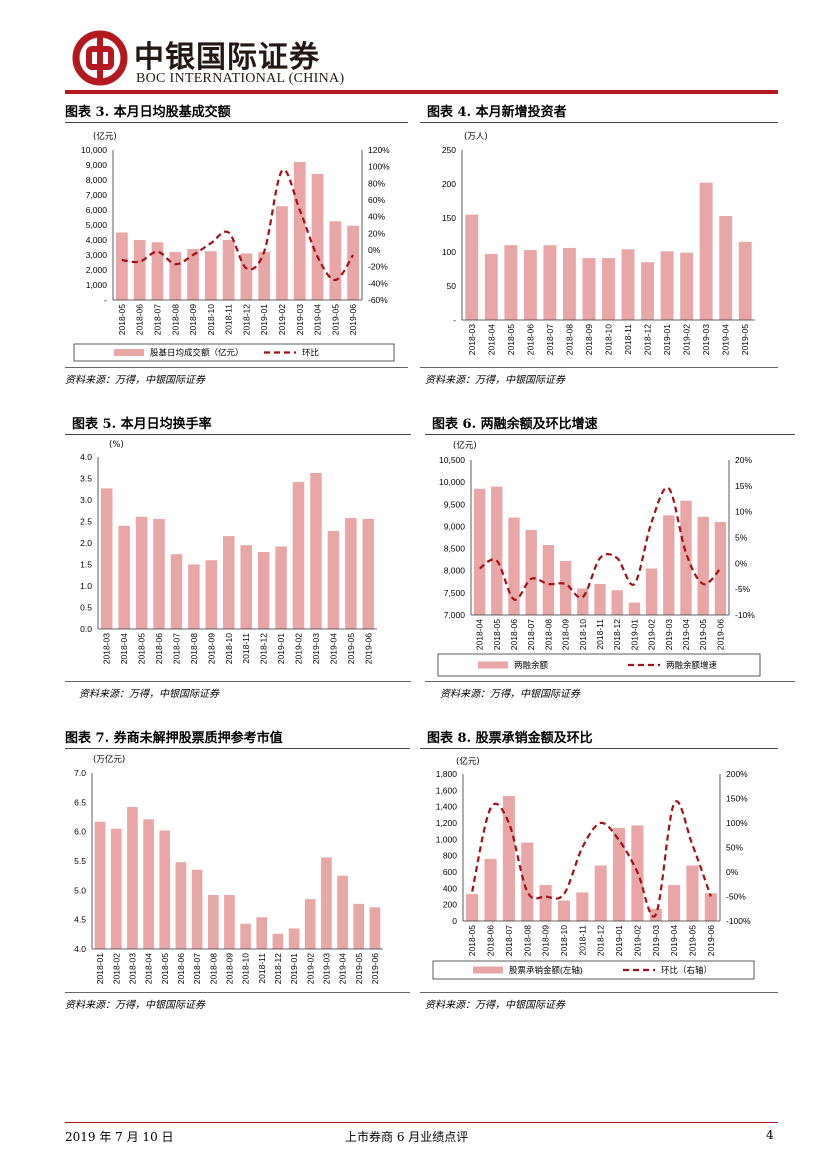  Describe the element at coordinates (238, 681) in the screenshot. I see `chart5-source-rule` at that location.